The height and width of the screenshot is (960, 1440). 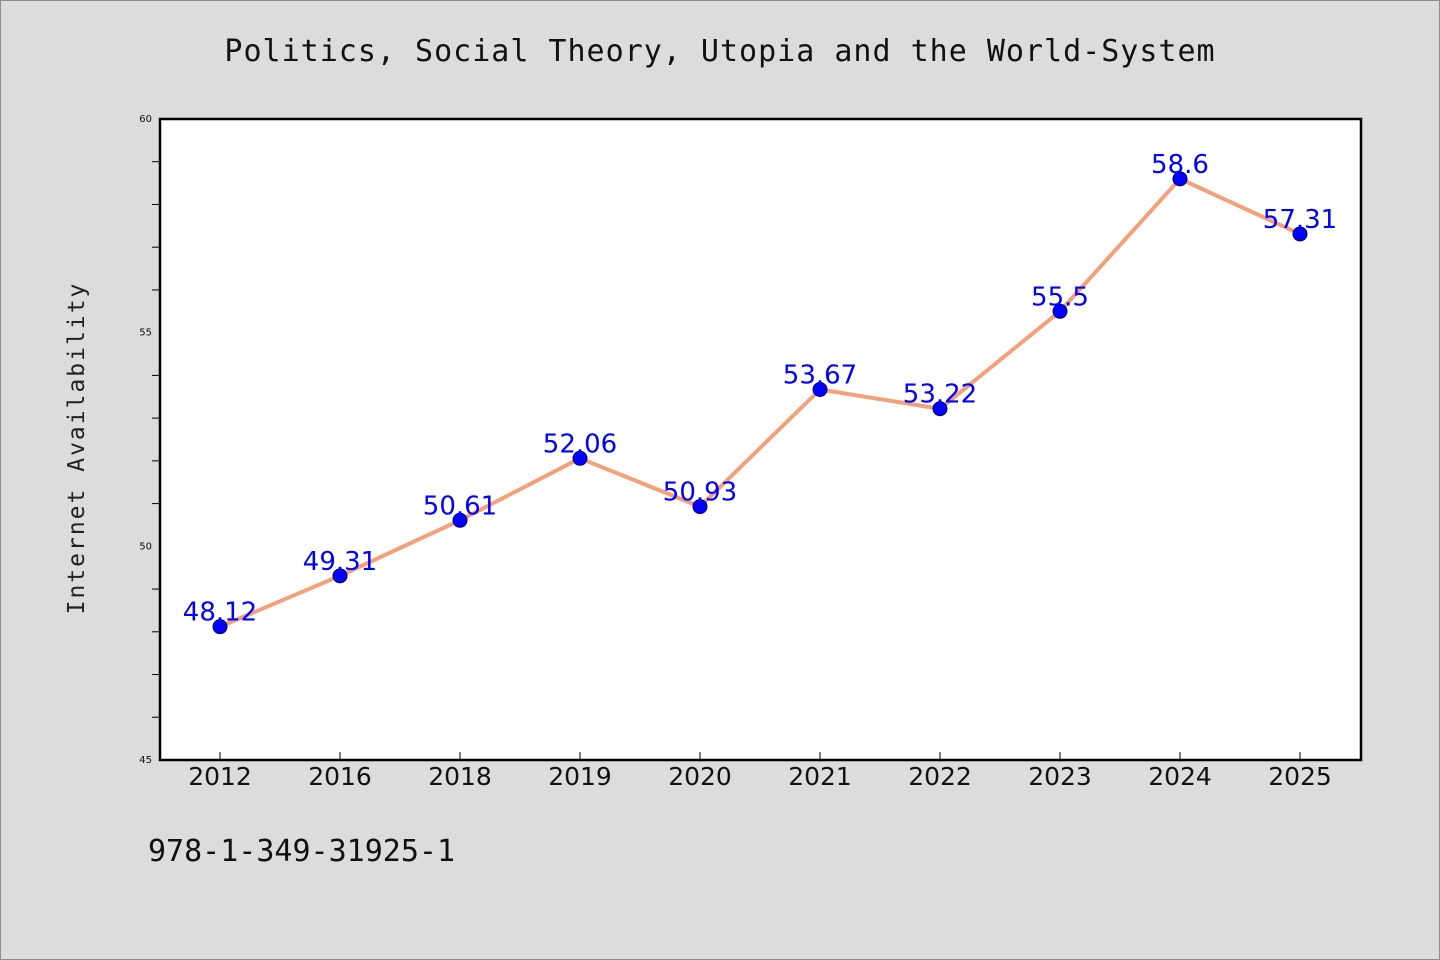 What do you see at coordinates (940, 395) in the screenshot?
I see `data-label: 53.22` at bounding box center [940, 395].